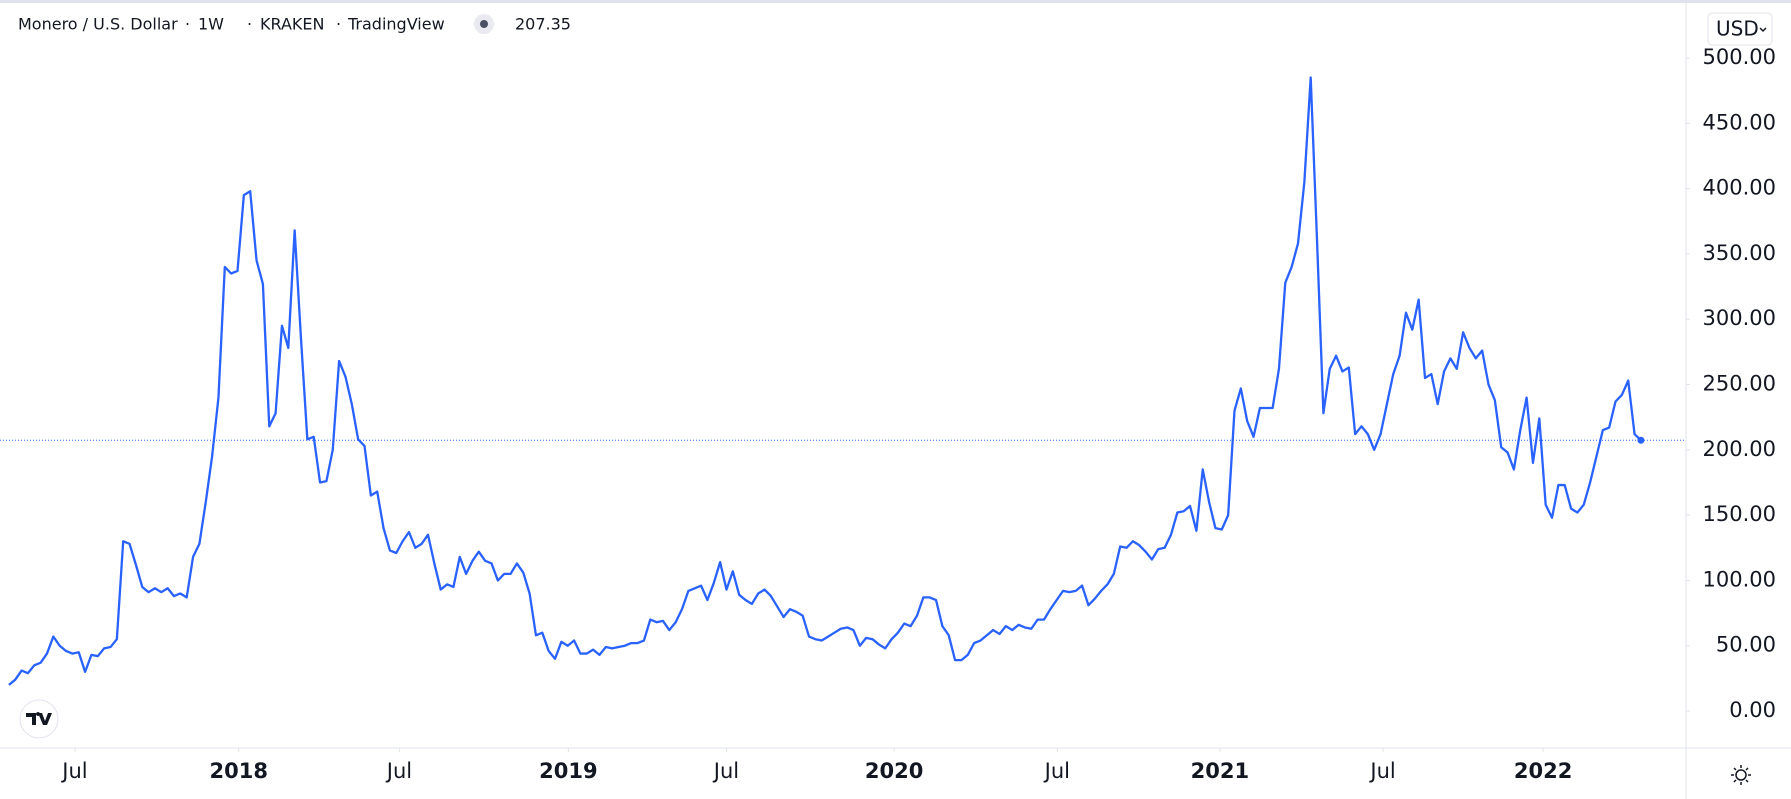  Describe the element at coordinates (1739, 514) in the screenshot. I see `y-tick-label: 150.00` at that location.